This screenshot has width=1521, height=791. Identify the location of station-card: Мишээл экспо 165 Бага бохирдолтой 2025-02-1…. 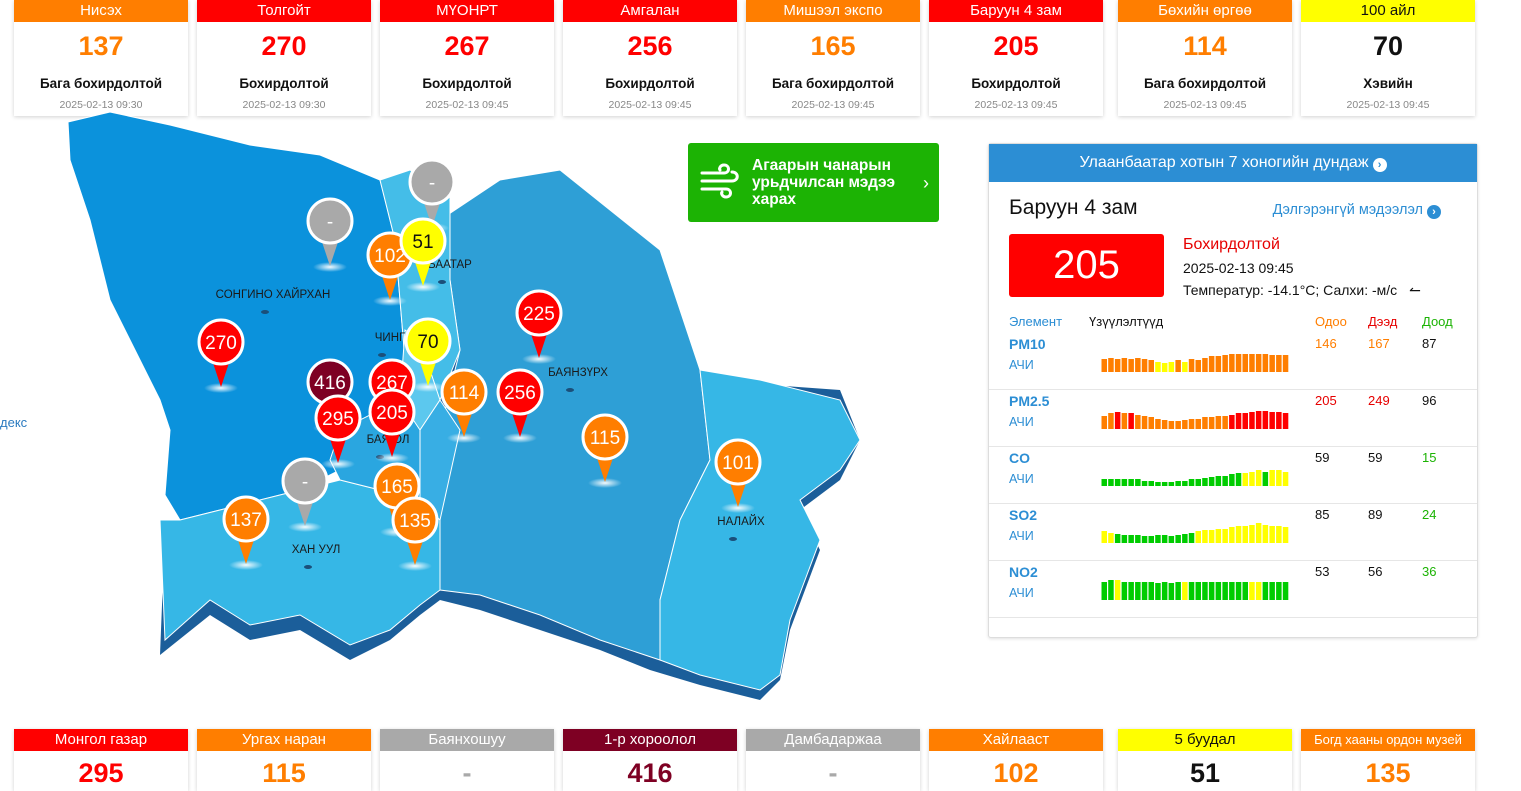
(833, 58).